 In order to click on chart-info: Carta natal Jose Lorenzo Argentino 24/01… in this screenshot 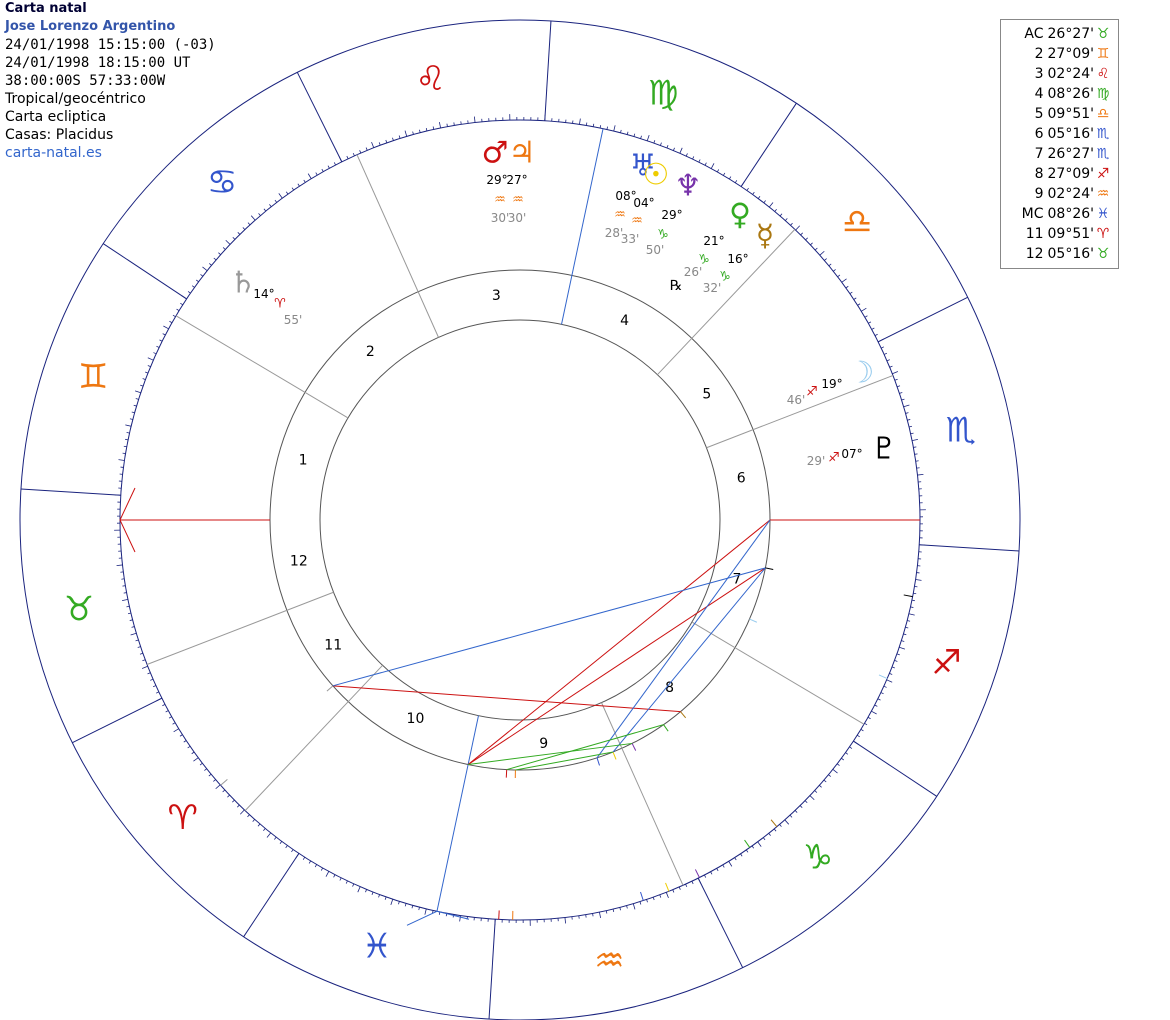, I will do `click(110, 81)`.